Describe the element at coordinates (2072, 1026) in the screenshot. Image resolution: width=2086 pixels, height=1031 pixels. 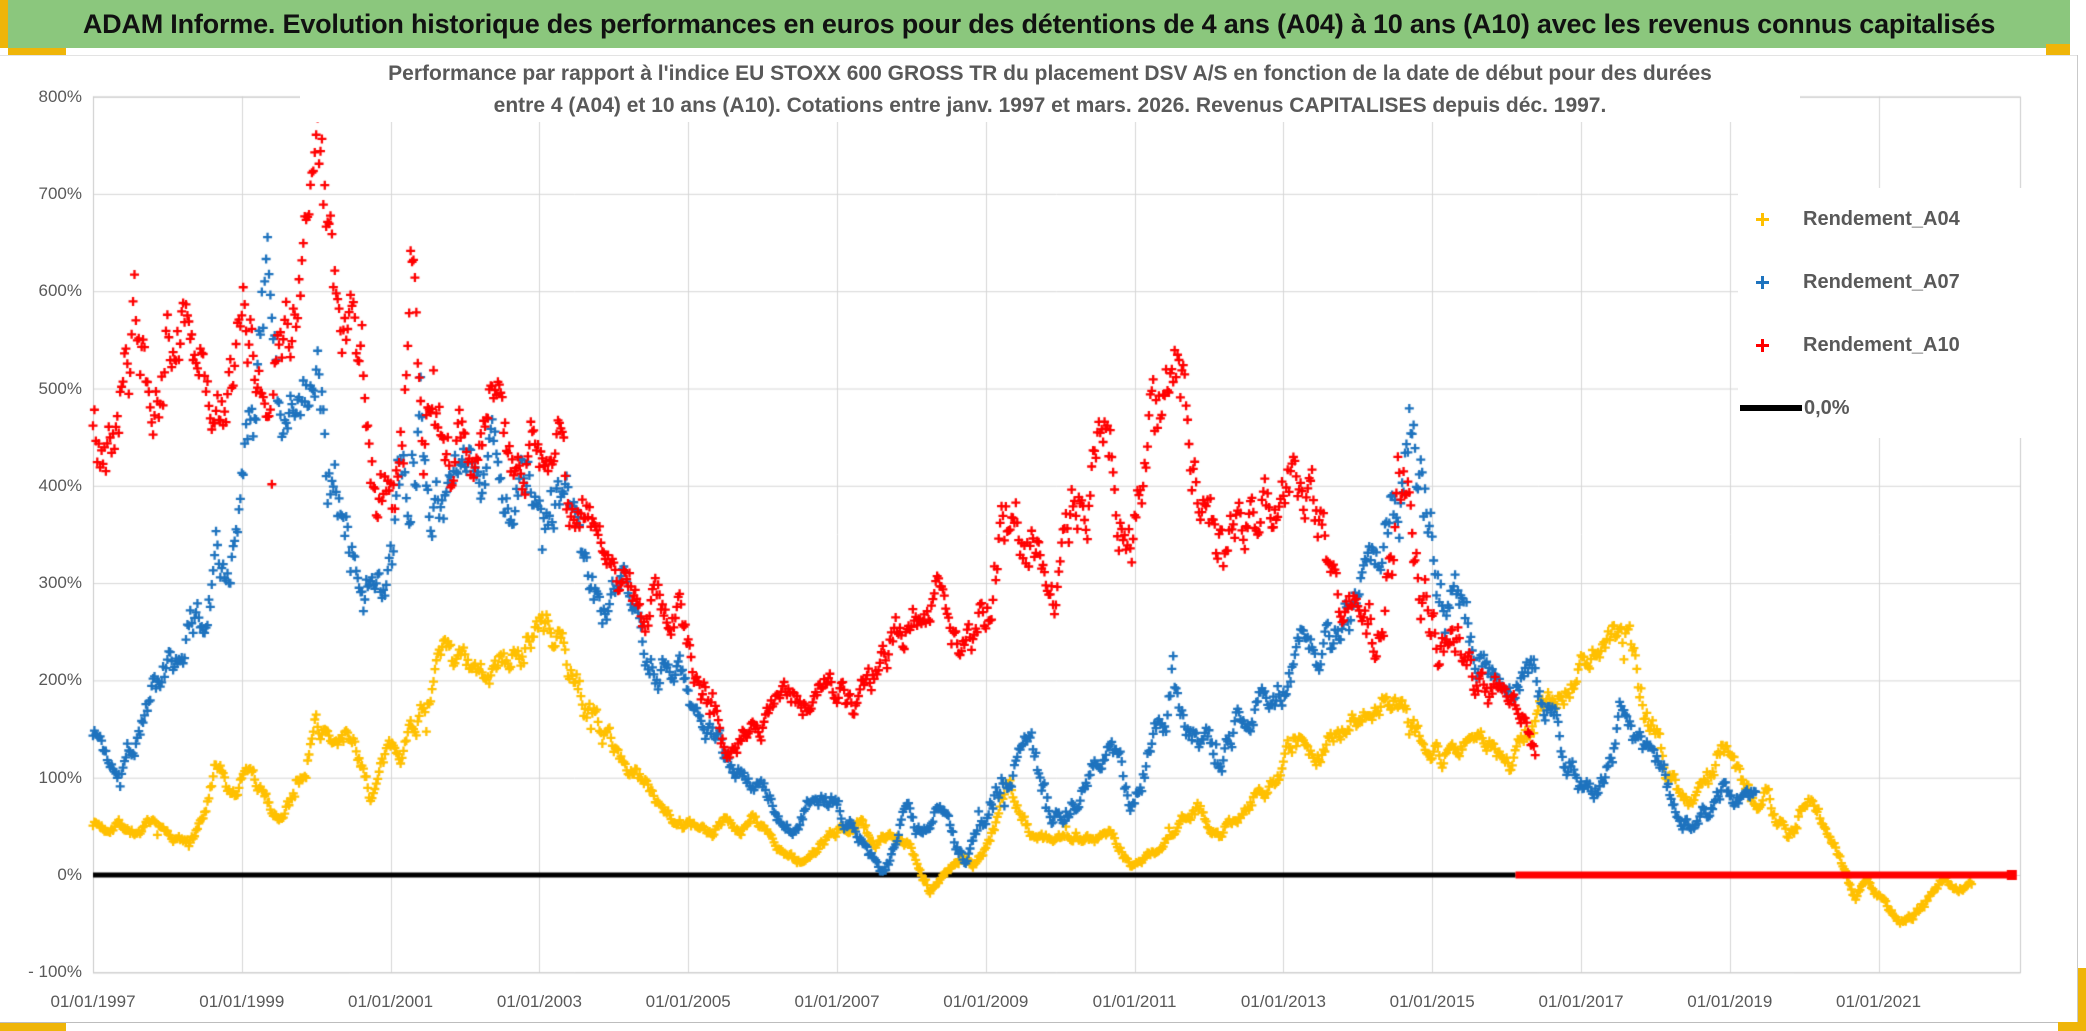
I see `gold-accent-bottom-right` at that location.